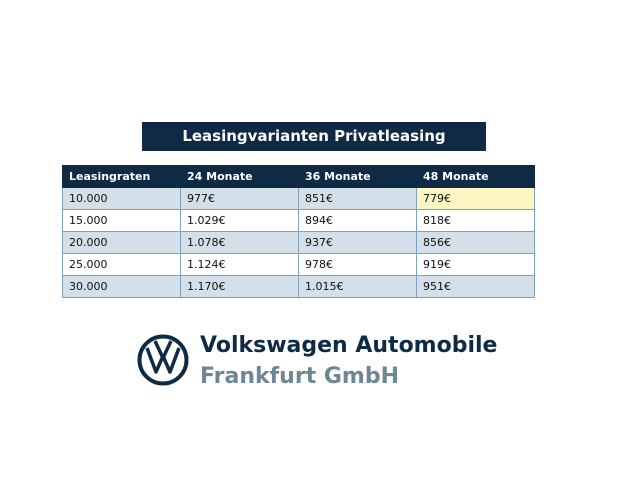 This screenshot has width=640, height=480. Describe the element at coordinates (239, 176) in the screenshot. I see `header-cell: 24 Monate` at that location.